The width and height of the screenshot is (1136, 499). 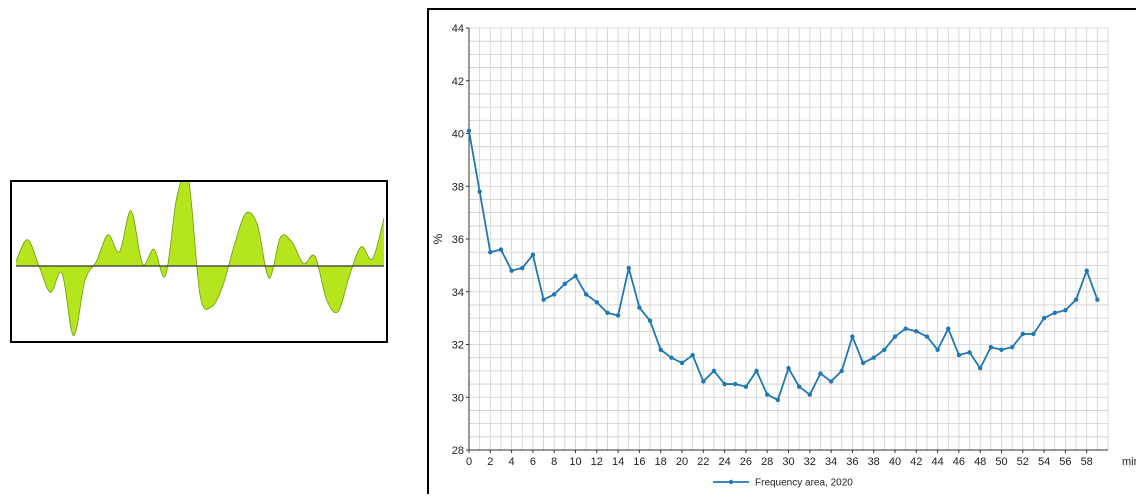 What do you see at coordinates (874, 462) in the screenshot?
I see `x-tick-label: 38` at bounding box center [874, 462].